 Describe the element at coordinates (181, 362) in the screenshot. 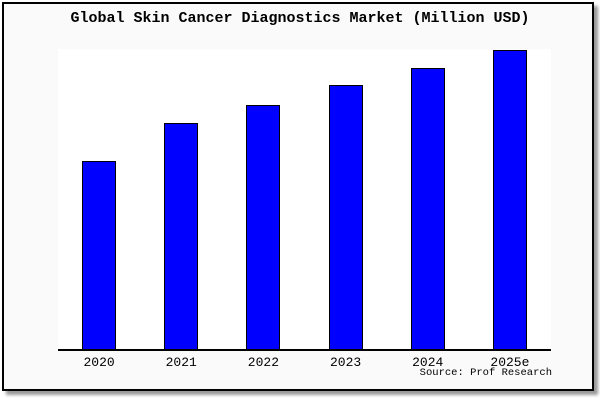

I see `x-tick-label-2021: 2021` at that location.